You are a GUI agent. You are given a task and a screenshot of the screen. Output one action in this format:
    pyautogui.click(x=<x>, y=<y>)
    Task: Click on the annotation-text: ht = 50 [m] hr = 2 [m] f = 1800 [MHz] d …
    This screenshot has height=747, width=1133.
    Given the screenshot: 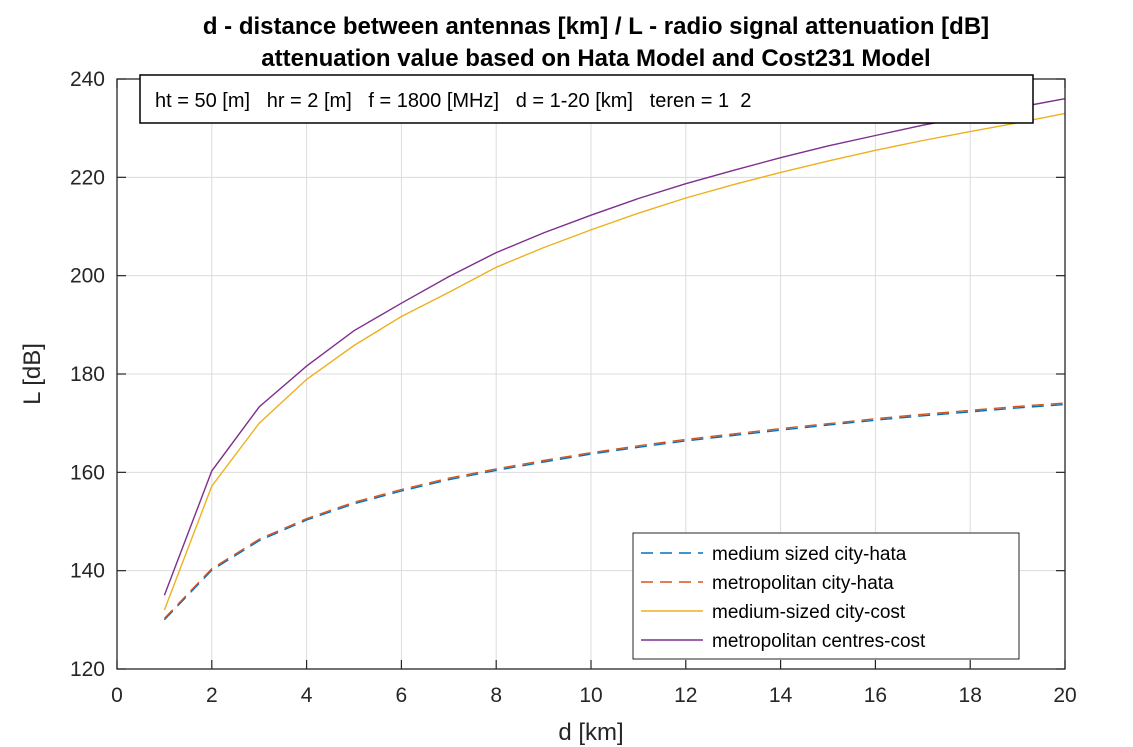 What is the action you would take?
    pyautogui.click(x=453, y=101)
    